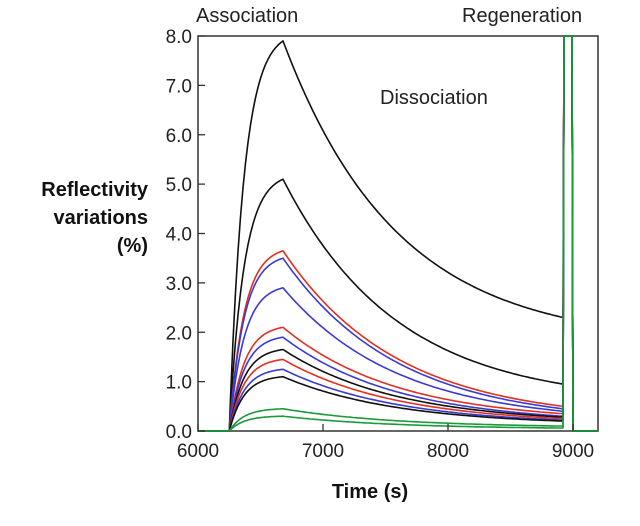 Image resolution: width=640 pixels, height=526 pixels. I want to click on x-tick-label: 9000, so click(573, 451).